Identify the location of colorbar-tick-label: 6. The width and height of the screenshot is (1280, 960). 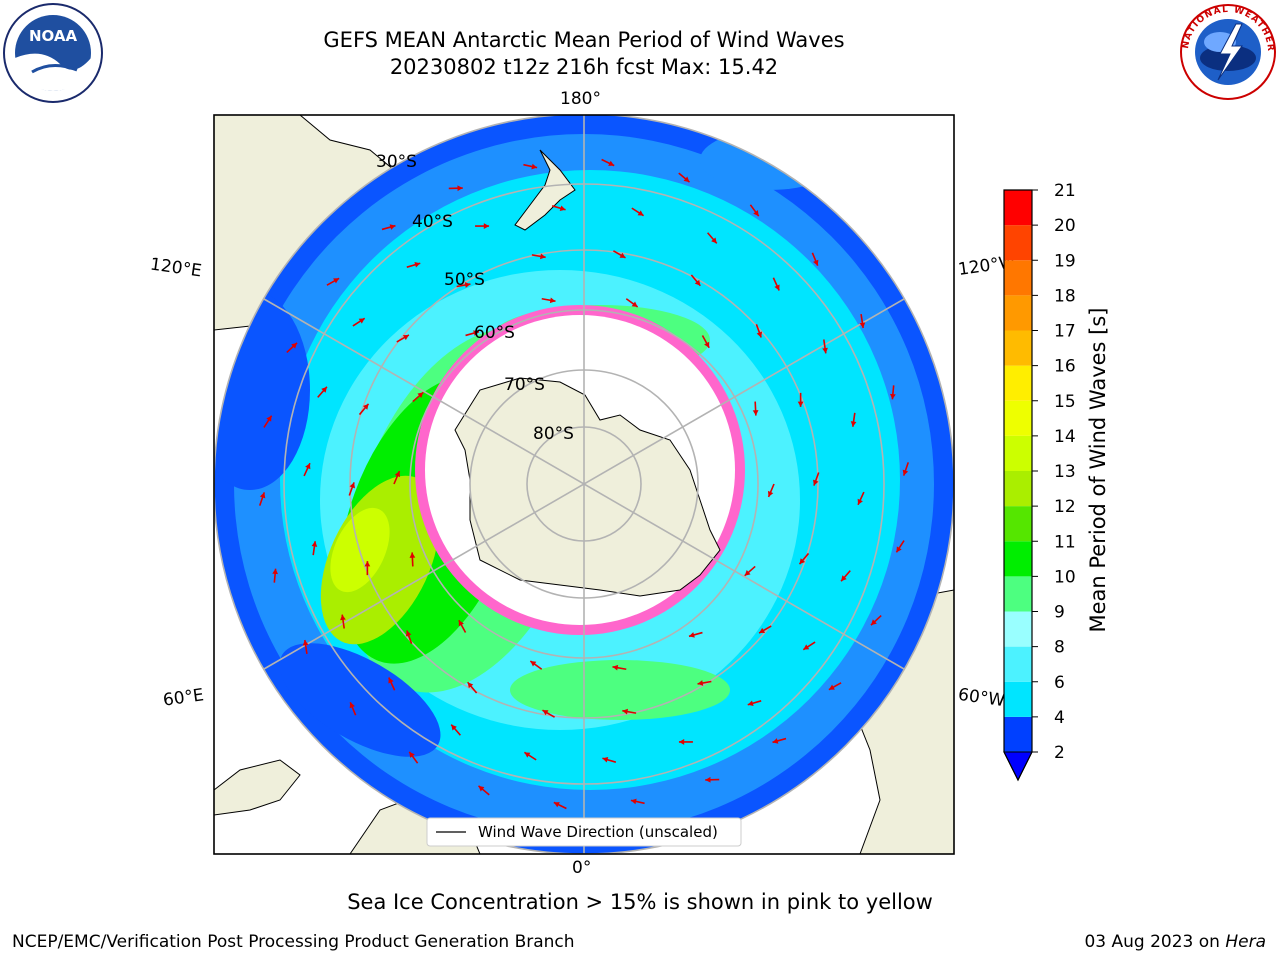
(1059, 683).